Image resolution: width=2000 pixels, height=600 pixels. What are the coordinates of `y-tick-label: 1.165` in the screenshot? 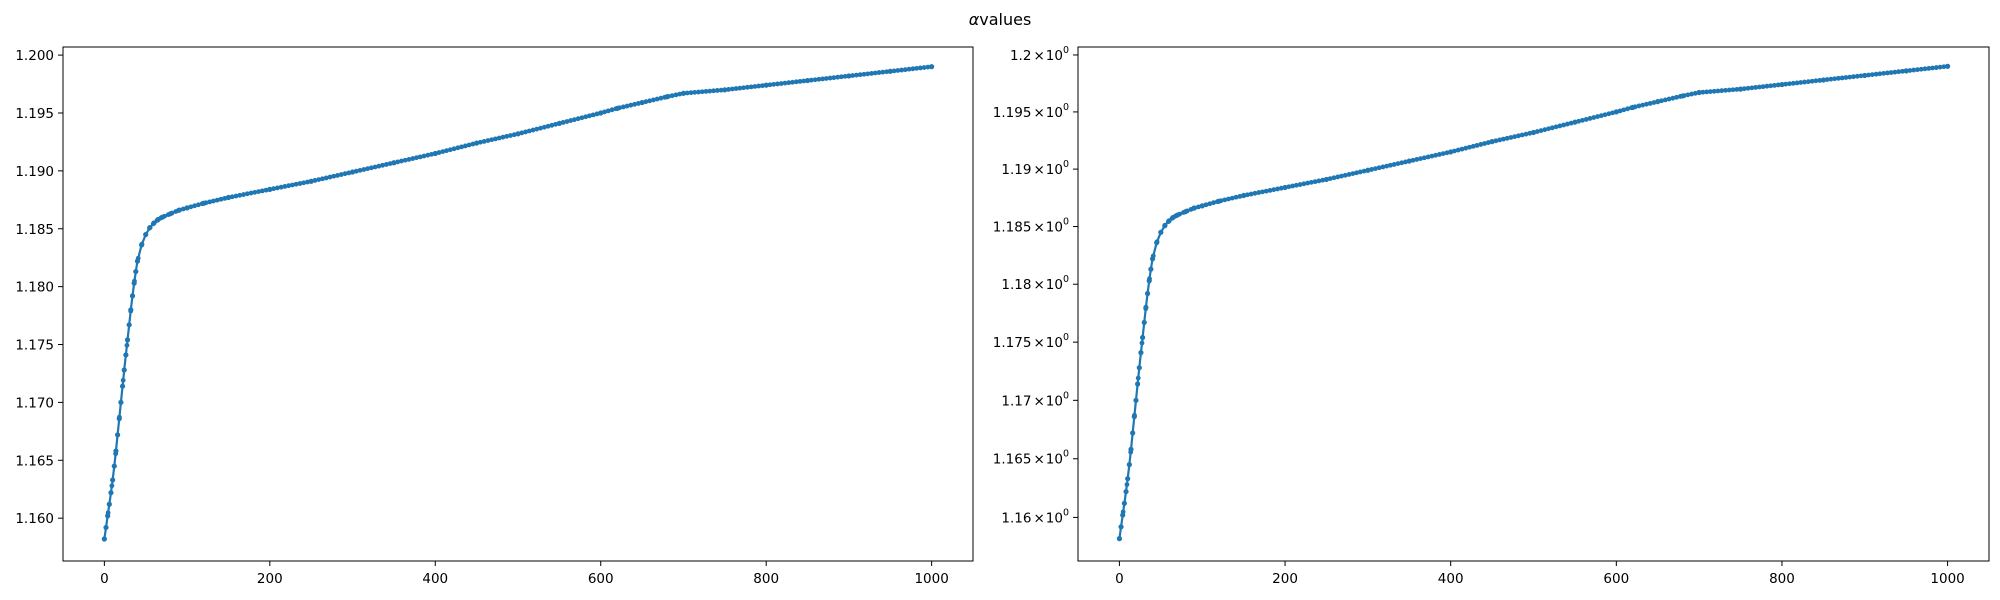 It's located at (34, 461).